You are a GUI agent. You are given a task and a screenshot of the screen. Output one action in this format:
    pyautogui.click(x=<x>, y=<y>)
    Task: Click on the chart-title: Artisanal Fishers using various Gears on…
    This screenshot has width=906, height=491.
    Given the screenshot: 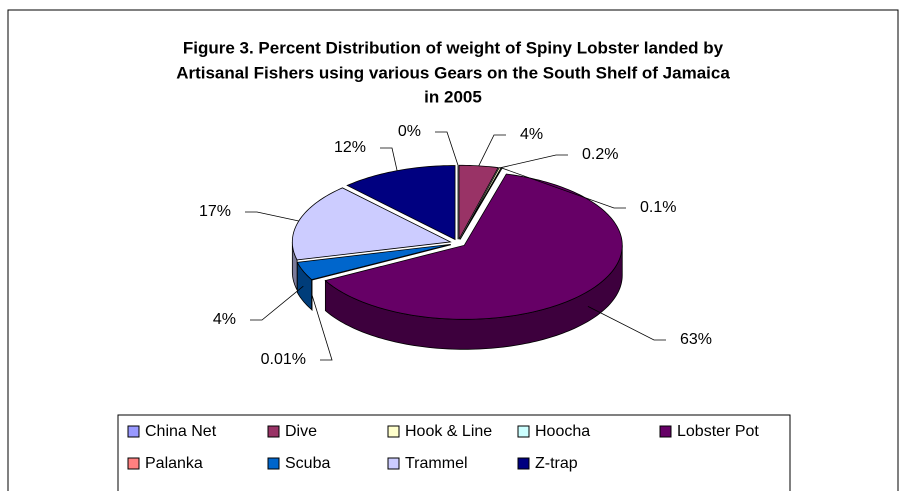 What is the action you would take?
    pyautogui.click(x=453, y=72)
    